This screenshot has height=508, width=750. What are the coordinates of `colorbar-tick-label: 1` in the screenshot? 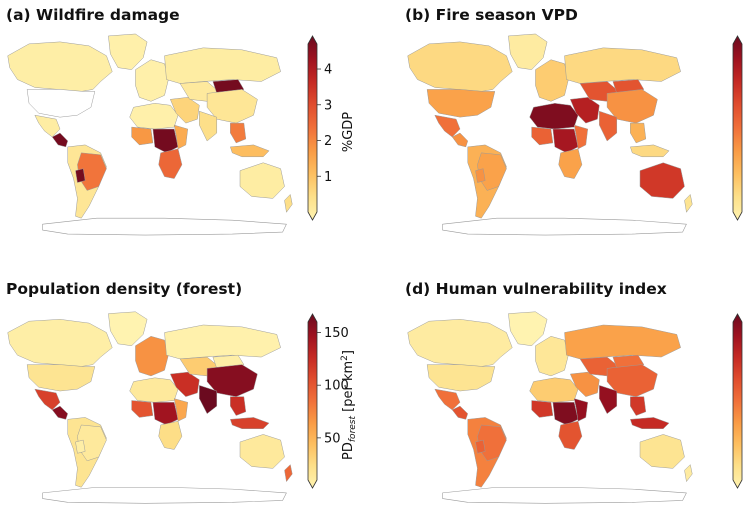 It's located at (328, 177).